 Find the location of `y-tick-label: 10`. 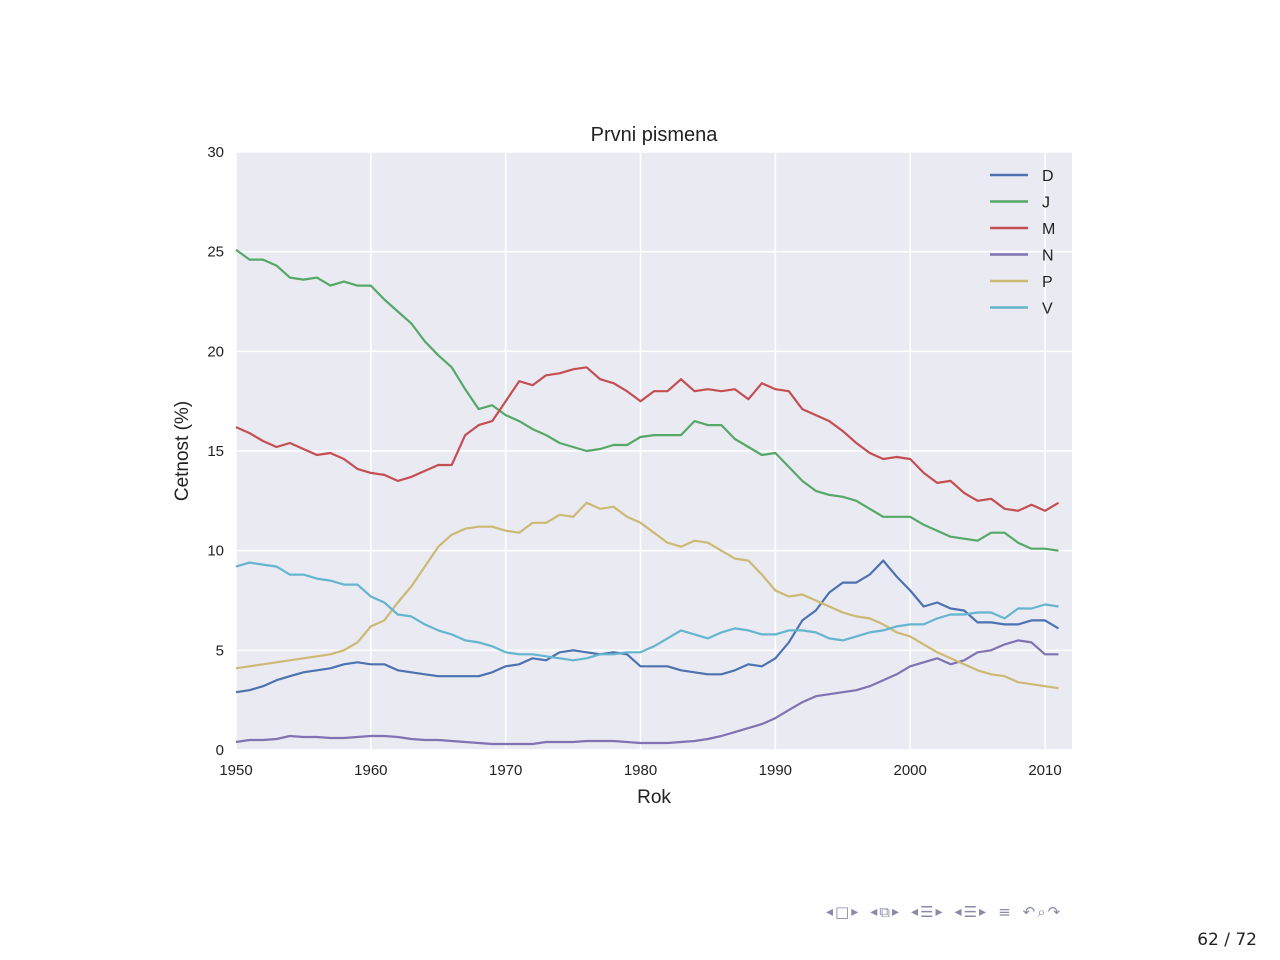

y-tick-label: 10 is located at coordinates (215, 551).